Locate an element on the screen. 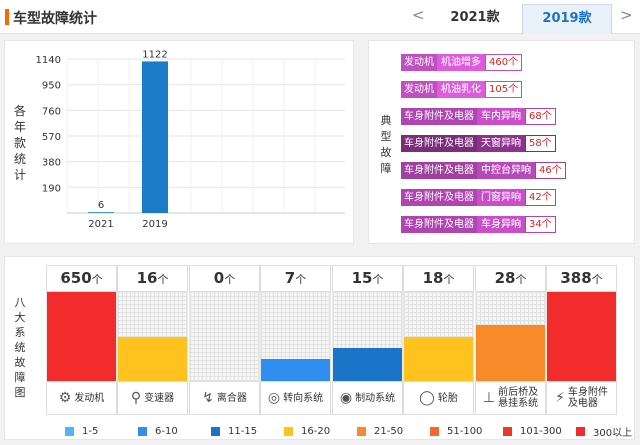 The image size is (640, 445). y-tick-label: 380 is located at coordinates (51, 163).